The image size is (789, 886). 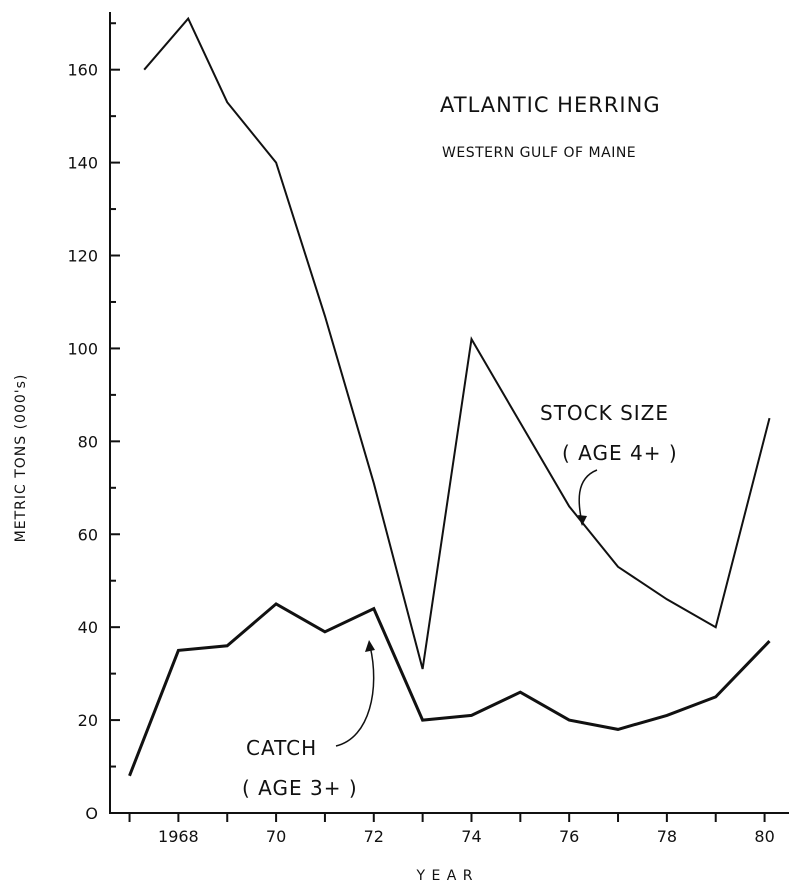 What do you see at coordinates (620, 453) in the screenshot?
I see `stock-age-annotation: ( AGE 4+ )` at bounding box center [620, 453].